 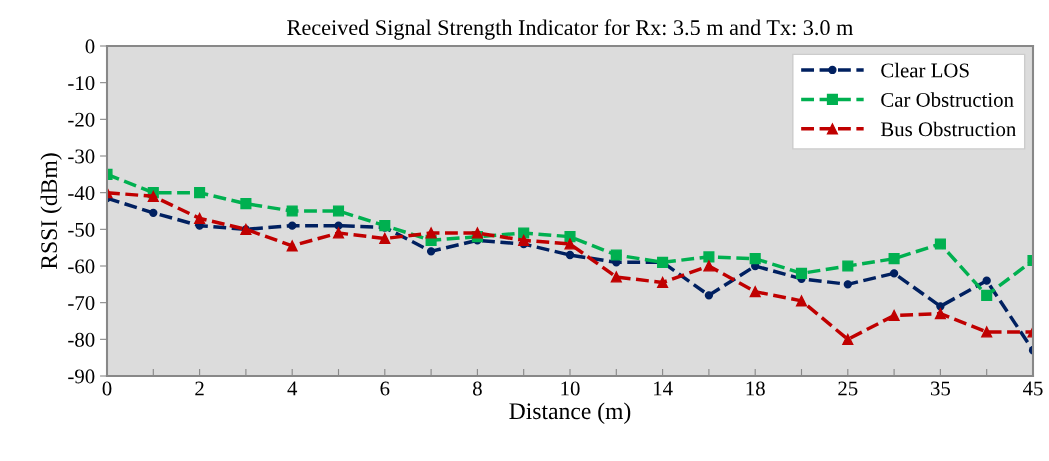 I want to click on x-tick-label: 4, so click(x=292, y=388).